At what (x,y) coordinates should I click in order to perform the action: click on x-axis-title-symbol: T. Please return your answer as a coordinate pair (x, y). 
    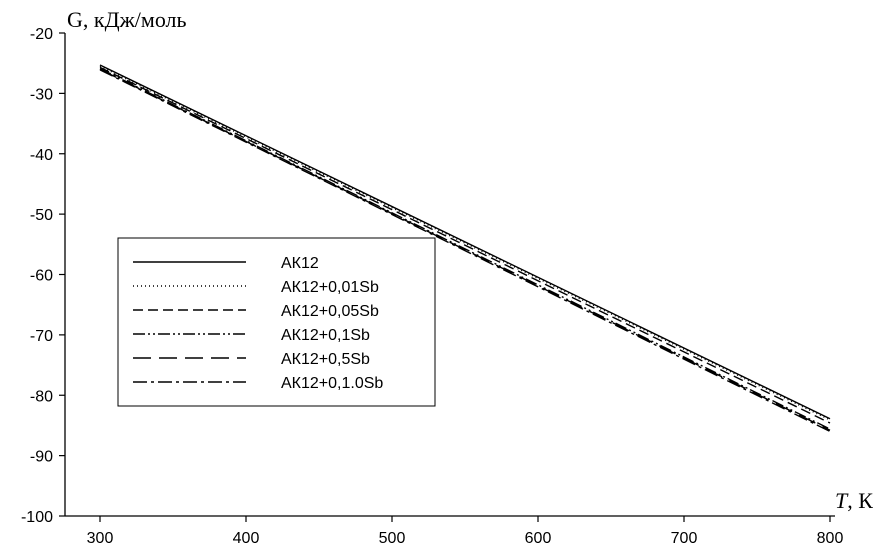
    Looking at the image, I should click on (842, 500).